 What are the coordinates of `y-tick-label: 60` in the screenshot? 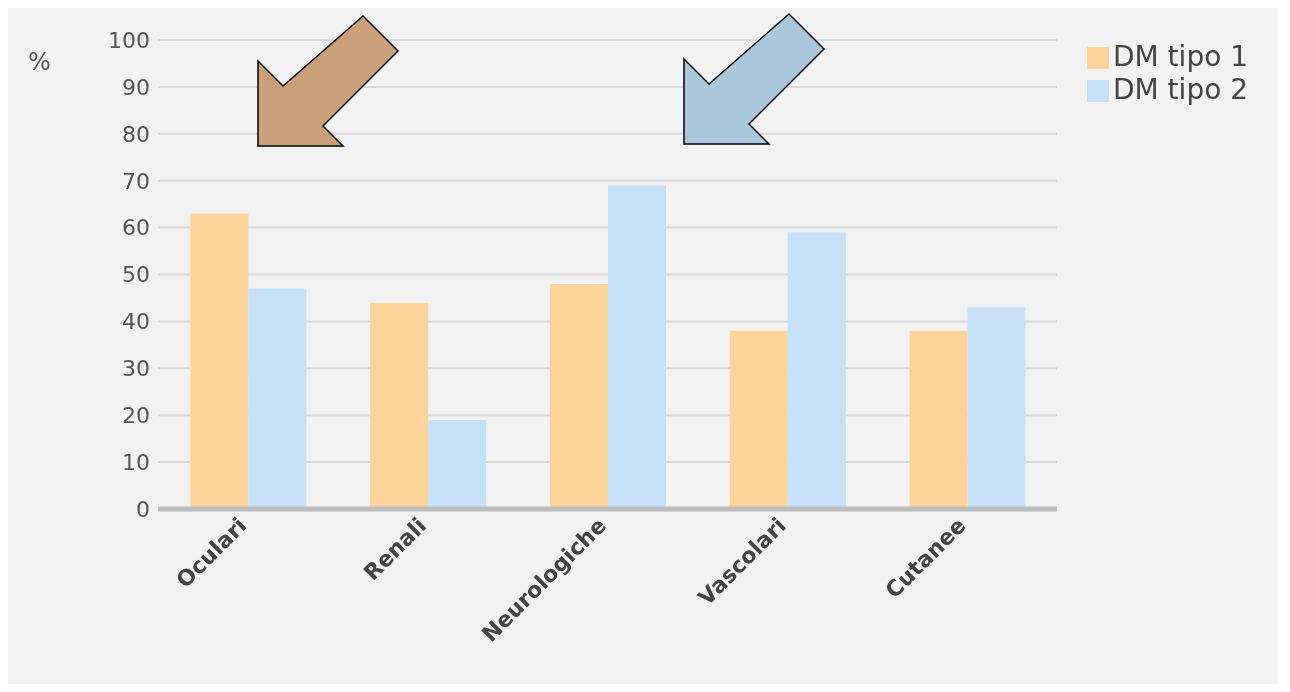 It's located at (136, 228).